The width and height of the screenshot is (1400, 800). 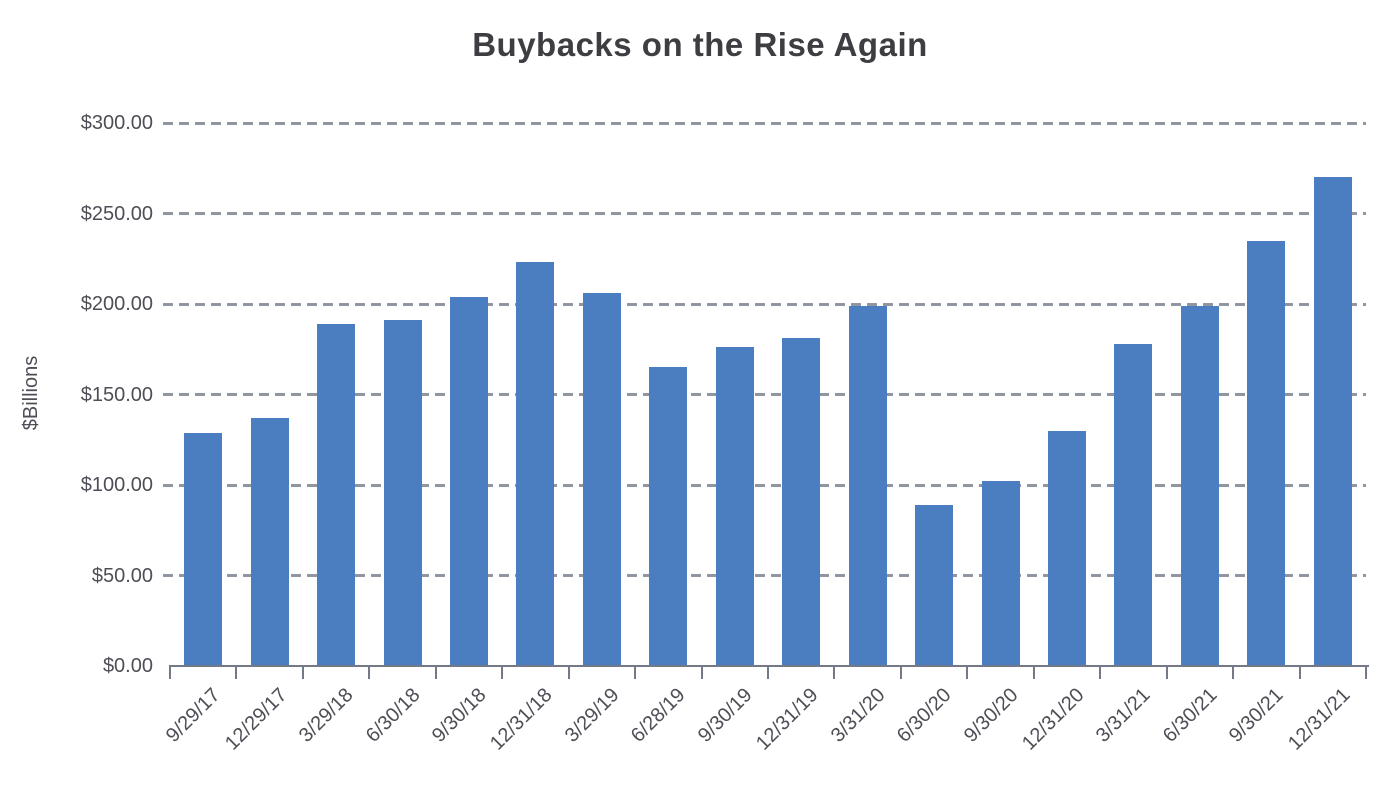 What do you see at coordinates (116, 485) in the screenshot?
I see `y-axis-tick-label: $100.00` at bounding box center [116, 485].